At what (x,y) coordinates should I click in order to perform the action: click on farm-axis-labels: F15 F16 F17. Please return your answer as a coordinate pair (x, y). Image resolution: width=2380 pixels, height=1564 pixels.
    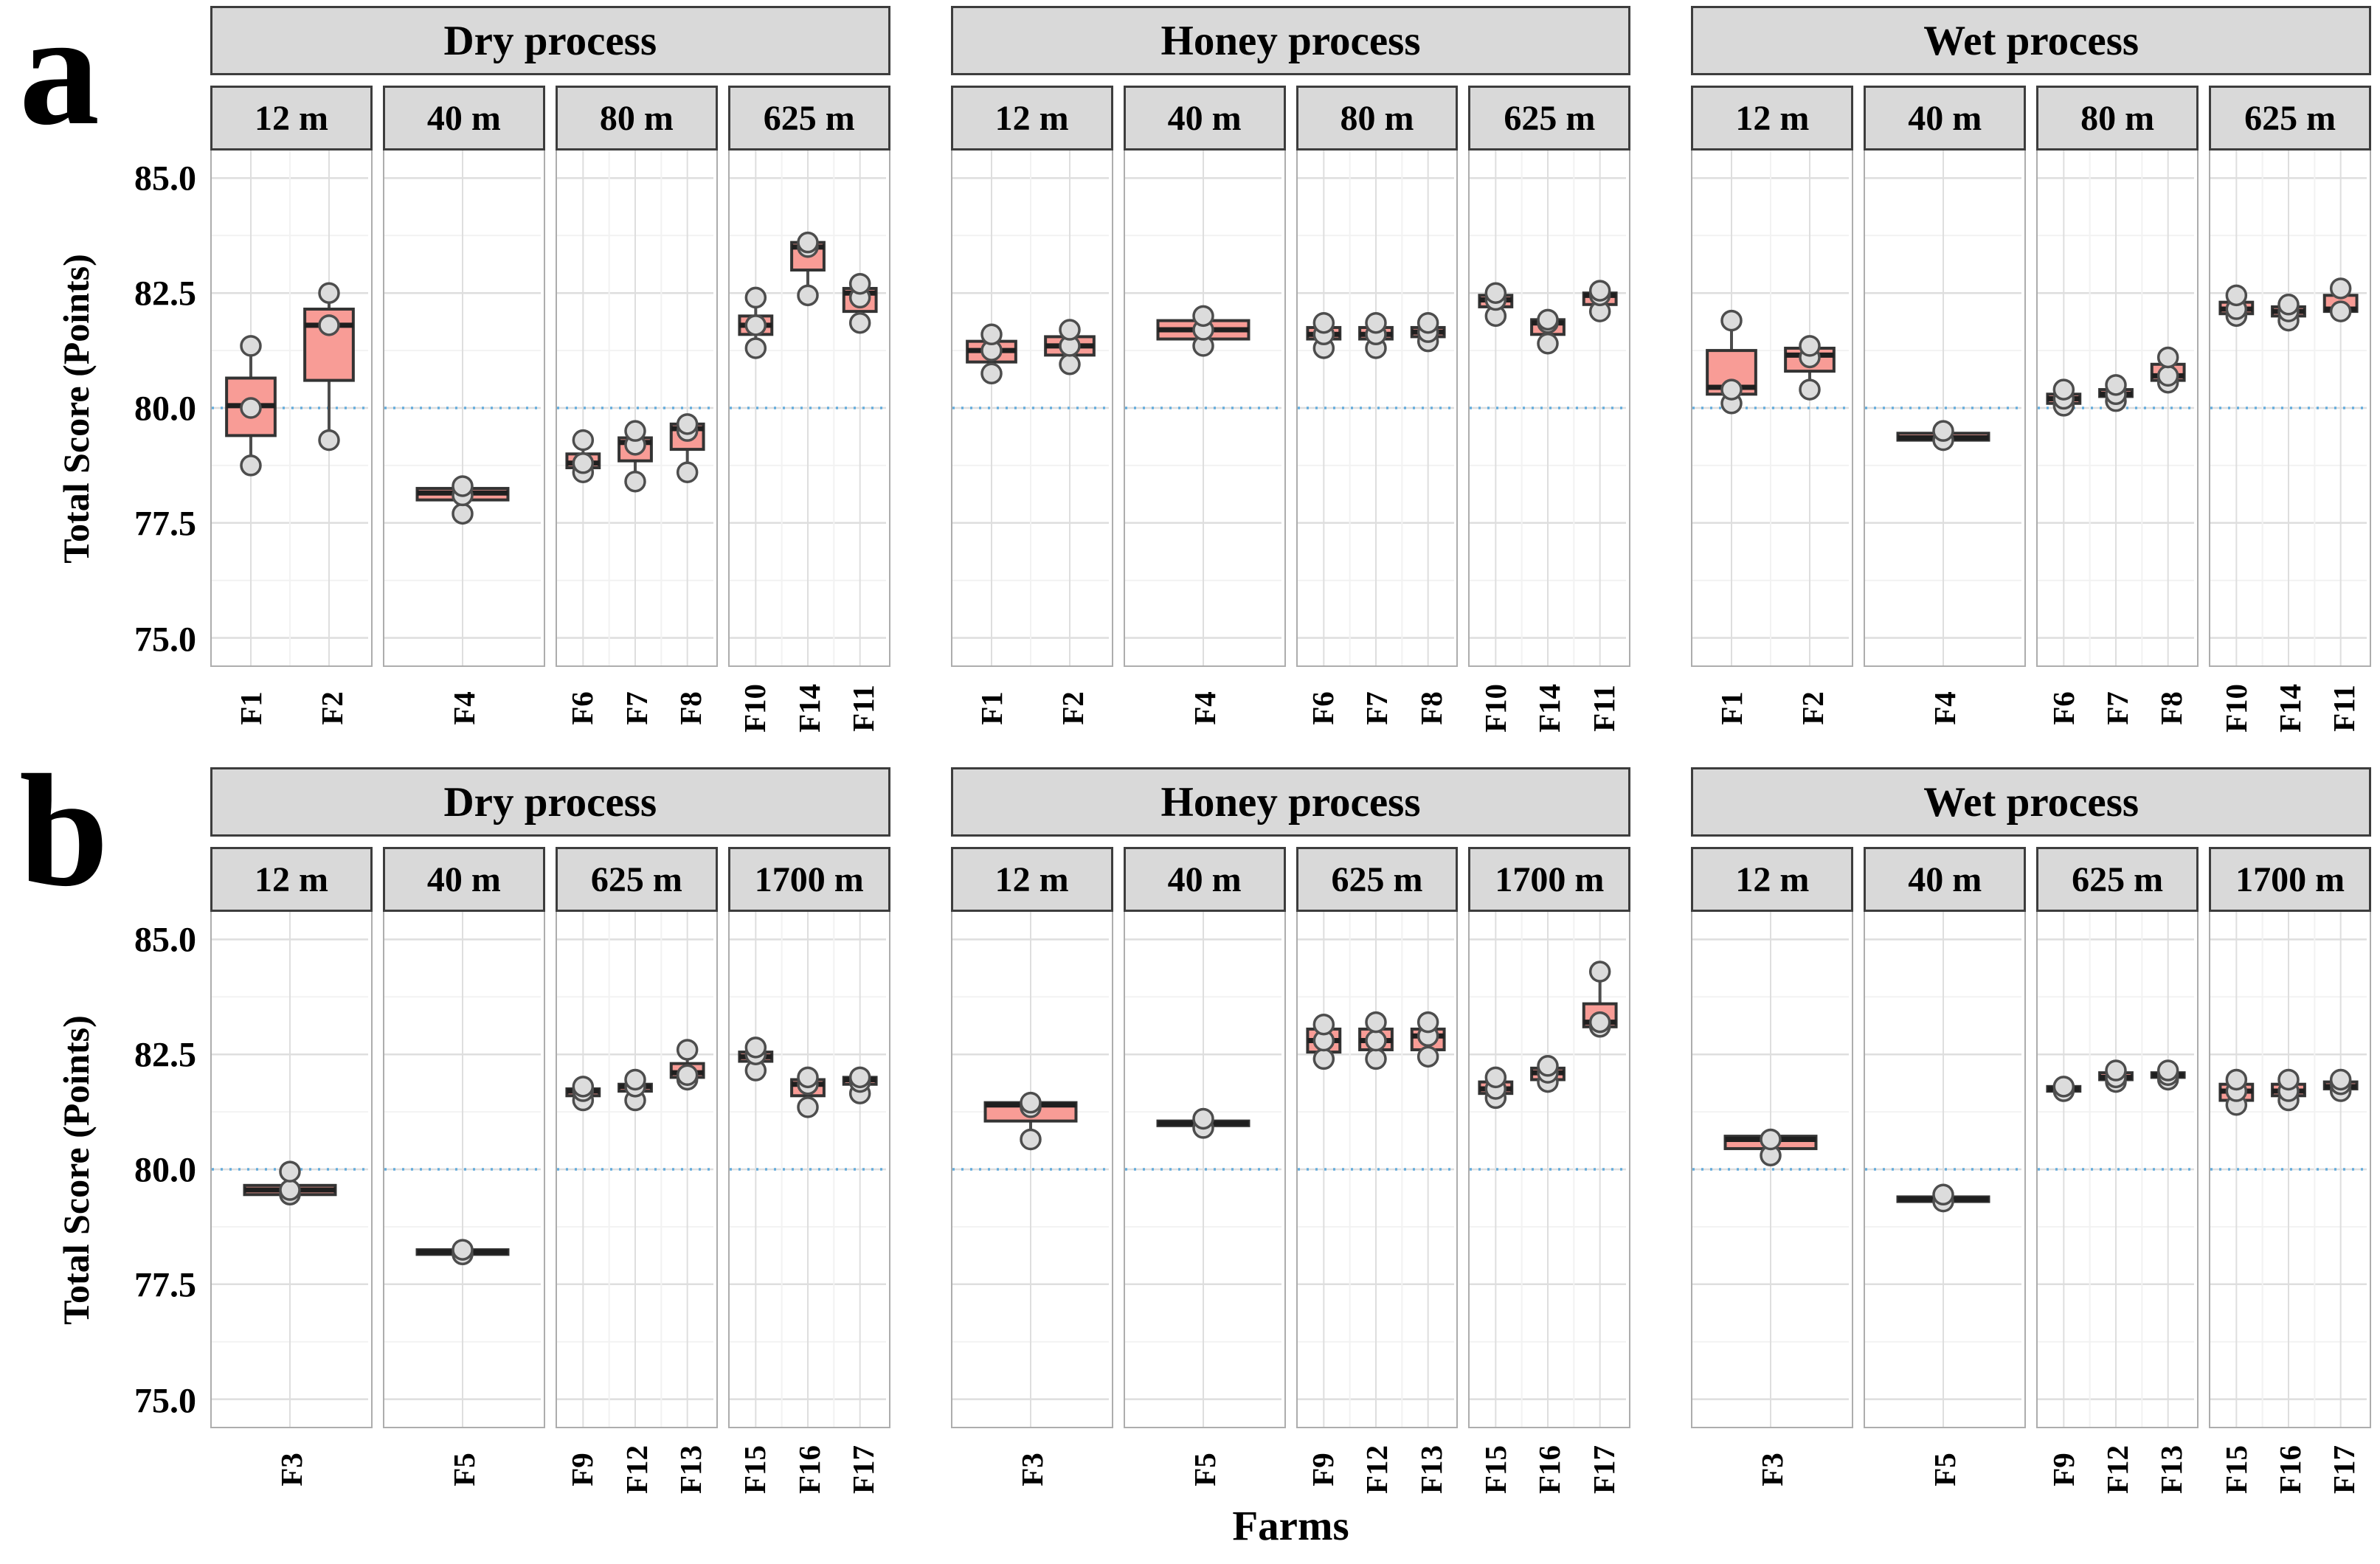
    Looking at the image, I should click on (1549, 1468).